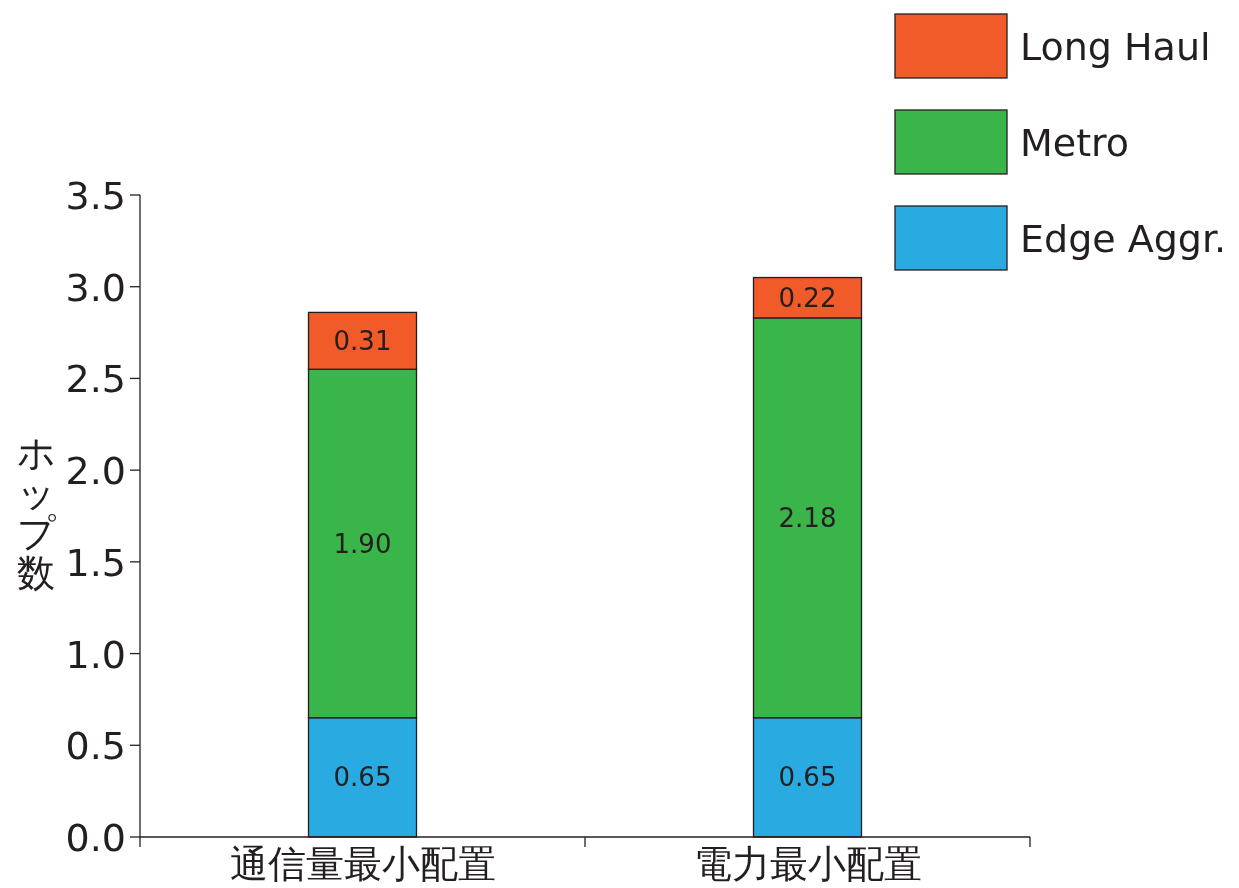 The height and width of the screenshot is (888, 1239). What do you see at coordinates (95, 287) in the screenshot?
I see `y-tick-label: 3.0` at bounding box center [95, 287].